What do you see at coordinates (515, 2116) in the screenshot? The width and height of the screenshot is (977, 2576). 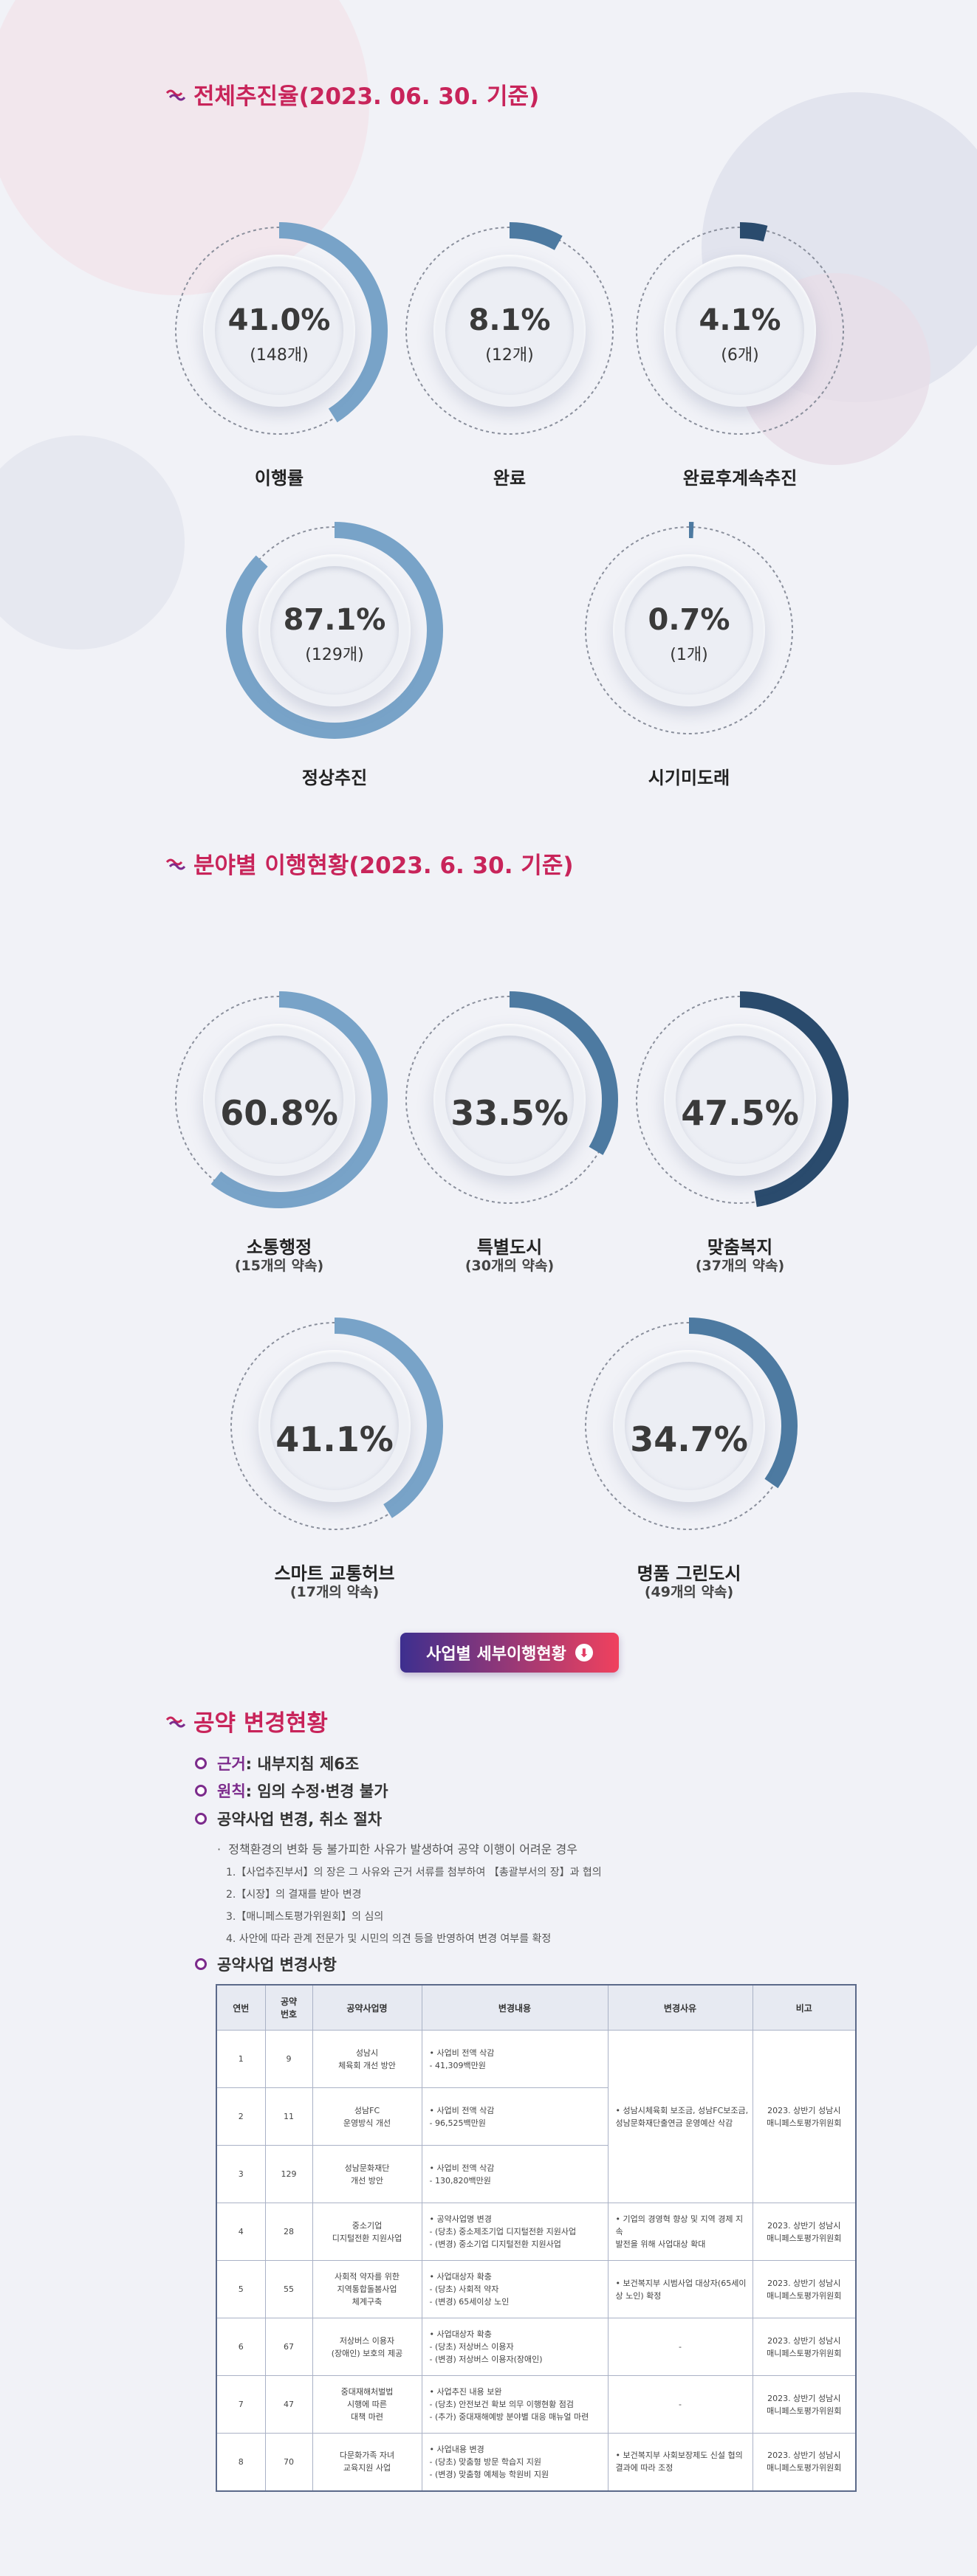 I see `cell-change: • 사업비 전액 삭감 - 96,525백만원` at bounding box center [515, 2116].